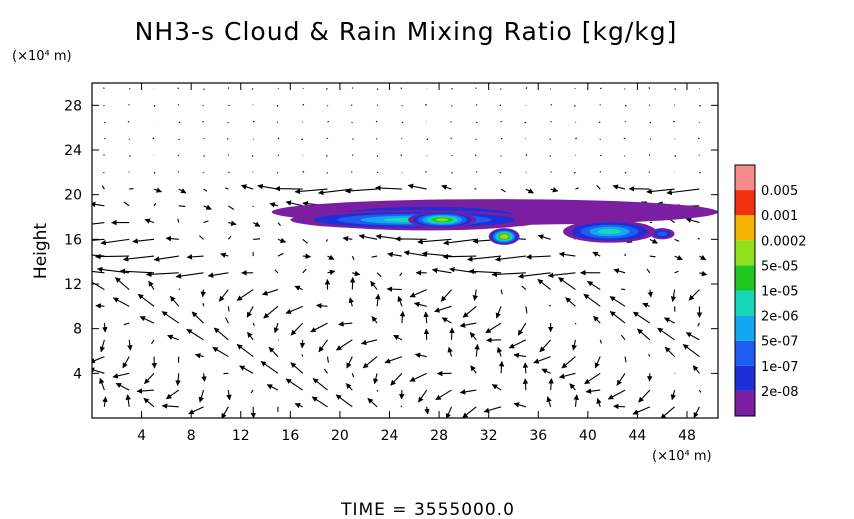  Describe the element at coordinates (241, 436) in the screenshot. I see `x-tick-label-2: 12` at that location.